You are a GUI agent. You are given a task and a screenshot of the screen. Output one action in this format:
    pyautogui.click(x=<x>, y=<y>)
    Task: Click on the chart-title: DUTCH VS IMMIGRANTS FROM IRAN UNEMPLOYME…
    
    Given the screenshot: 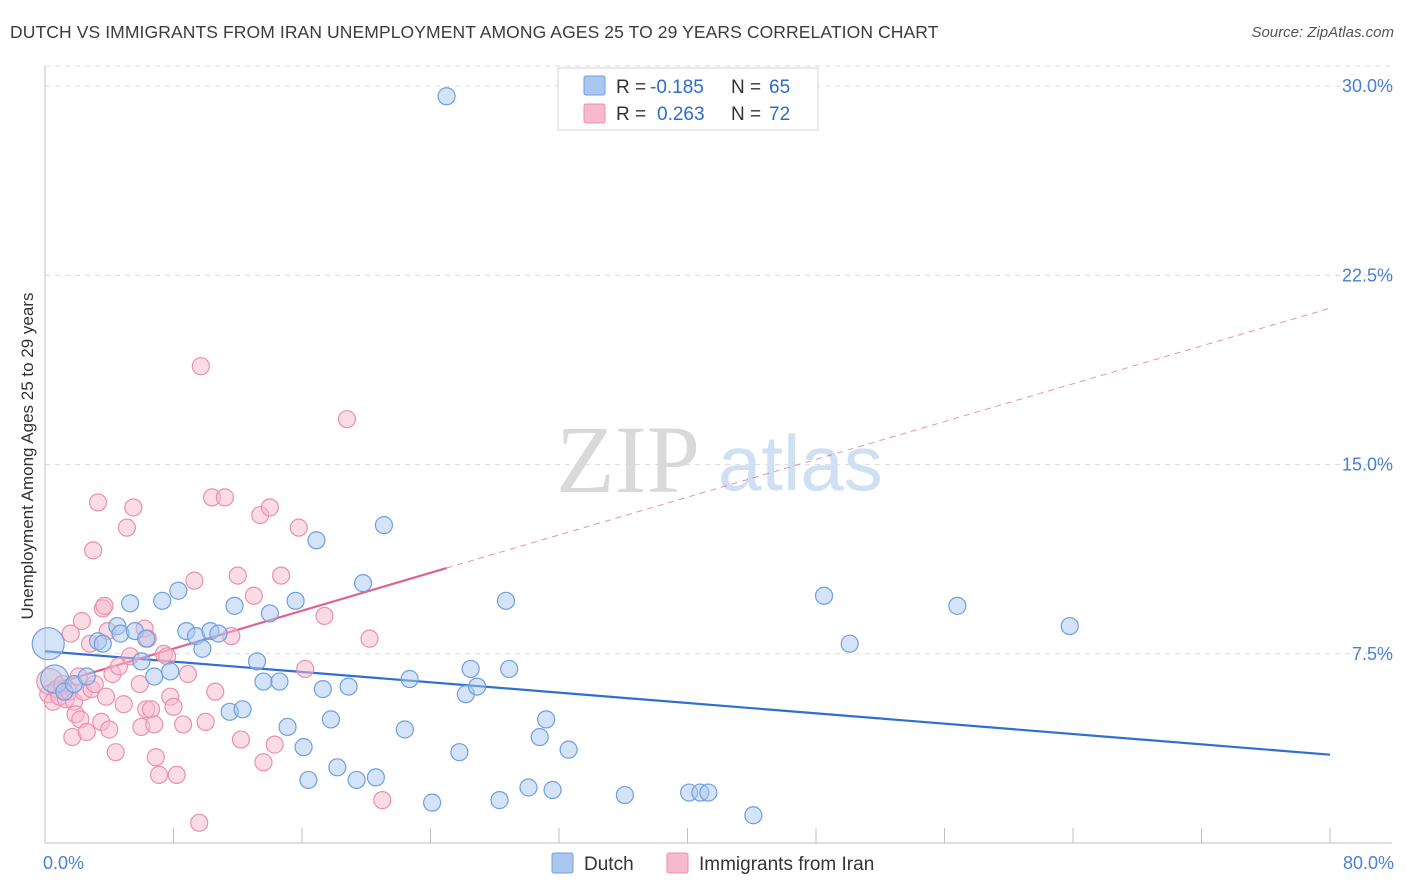 What is the action you would take?
    pyautogui.click(x=474, y=32)
    